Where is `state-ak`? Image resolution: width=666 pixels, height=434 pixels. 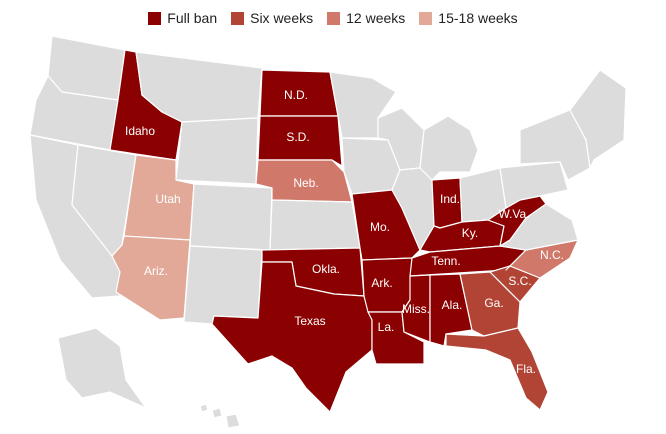
state-ak is located at coordinates (102, 368).